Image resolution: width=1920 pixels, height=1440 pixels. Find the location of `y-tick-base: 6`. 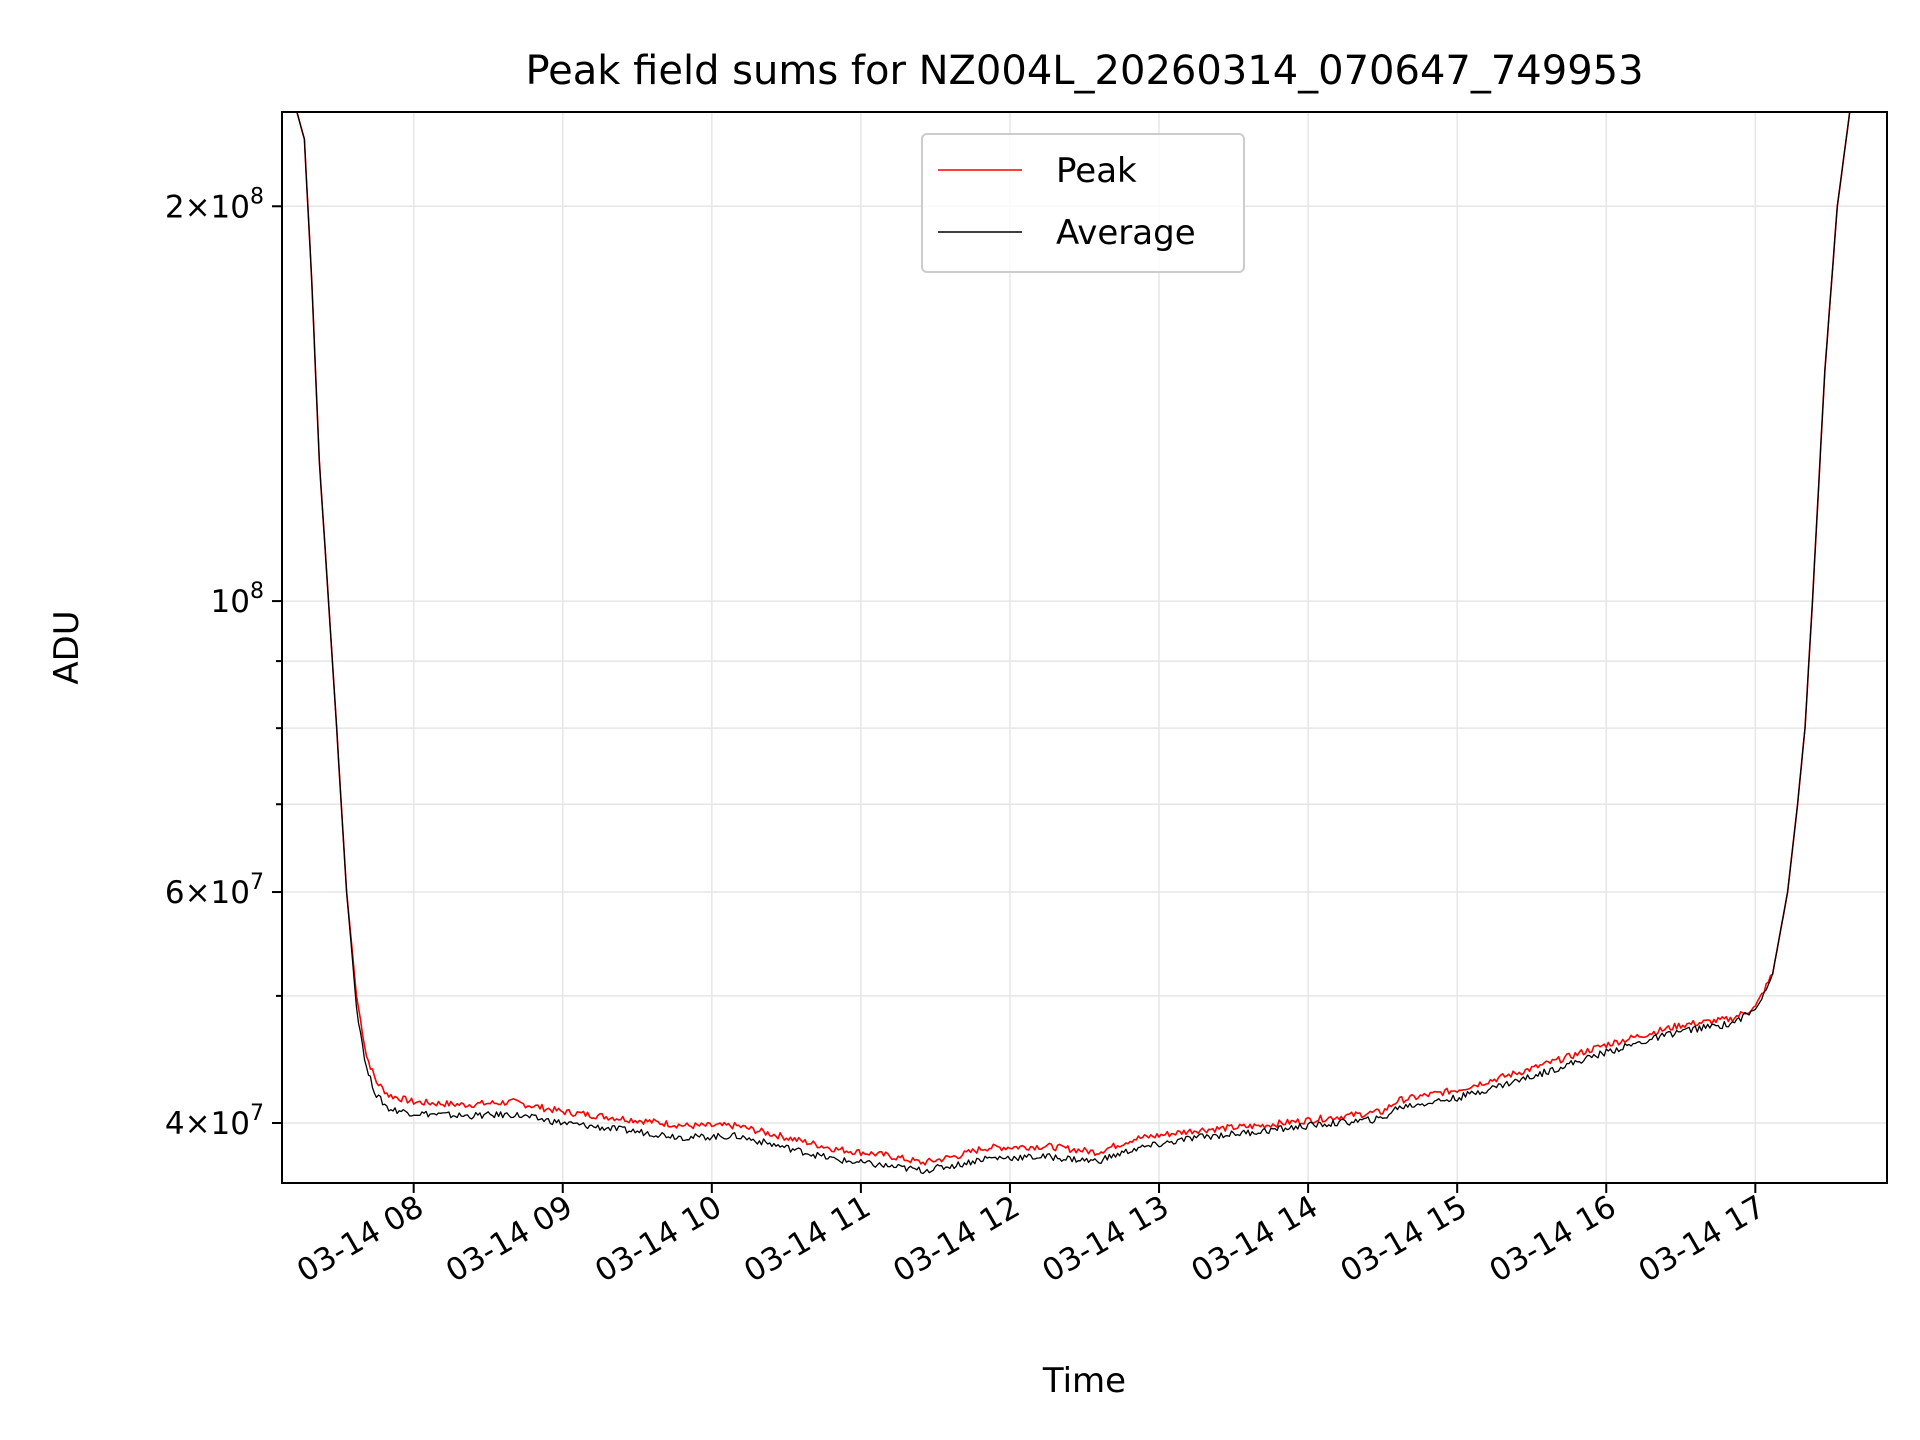

y-tick-base: 6 is located at coordinates (175, 893).